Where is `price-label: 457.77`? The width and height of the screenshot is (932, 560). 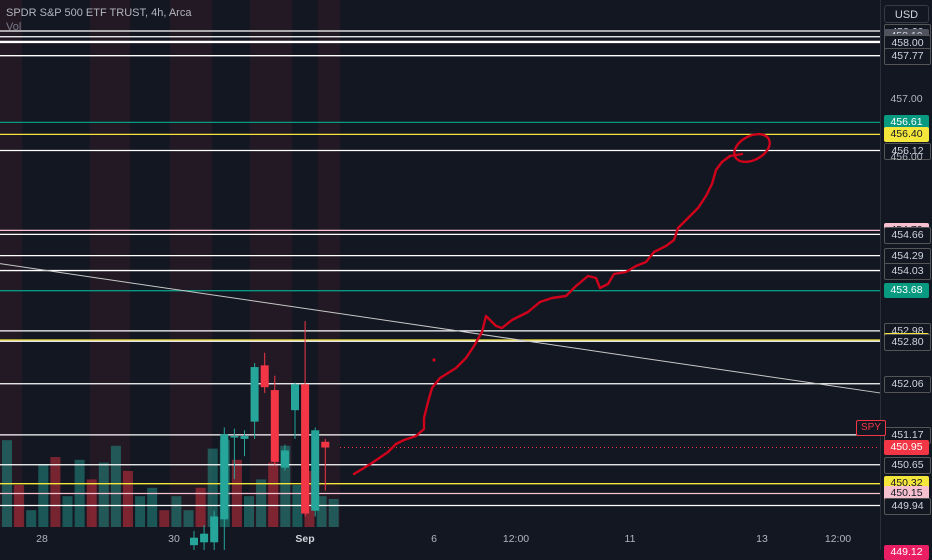 price-label: 457.77 is located at coordinates (907, 57).